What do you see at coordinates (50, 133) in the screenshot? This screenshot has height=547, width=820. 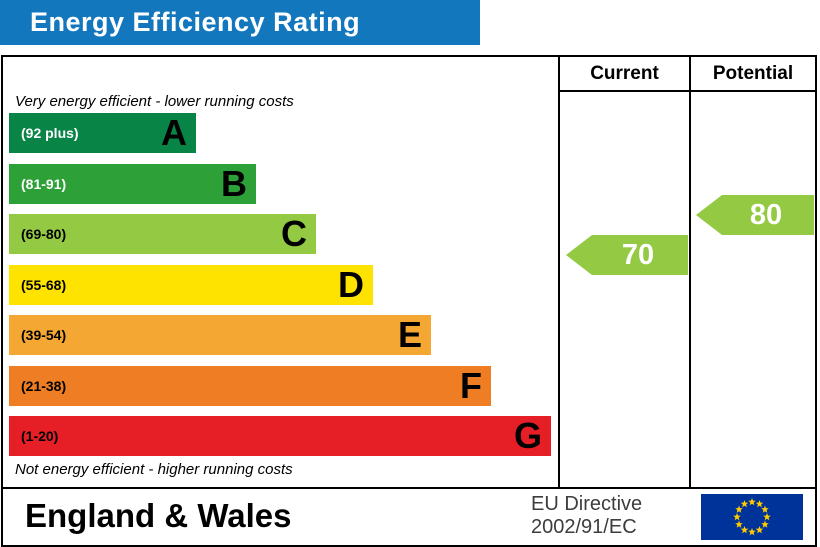 I see `band-a-range: (92 plus)` at bounding box center [50, 133].